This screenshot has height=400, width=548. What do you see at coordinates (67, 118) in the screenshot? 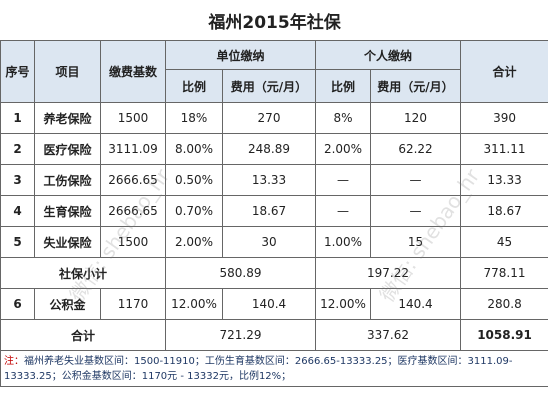
I see `cell: 养老保险` at bounding box center [67, 118].